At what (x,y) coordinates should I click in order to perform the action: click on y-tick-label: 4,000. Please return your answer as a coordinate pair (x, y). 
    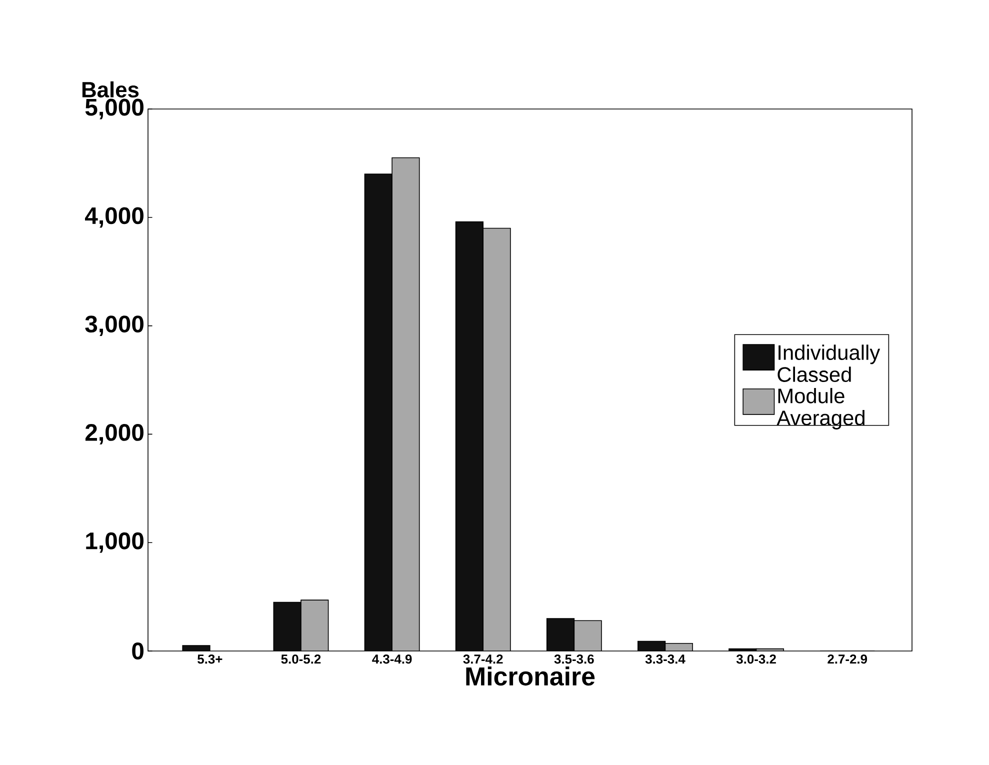
    Looking at the image, I should click on (114, 217).